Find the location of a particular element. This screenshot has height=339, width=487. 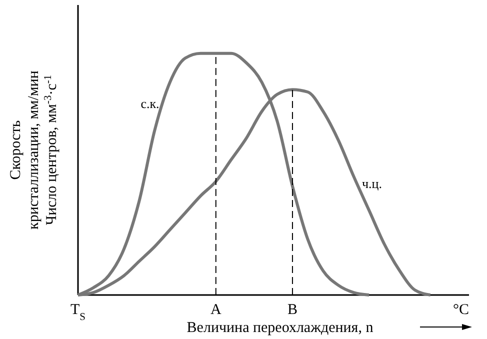

x-axis-title: Величина переохлаждения, n is located at coordinates (280, 328).